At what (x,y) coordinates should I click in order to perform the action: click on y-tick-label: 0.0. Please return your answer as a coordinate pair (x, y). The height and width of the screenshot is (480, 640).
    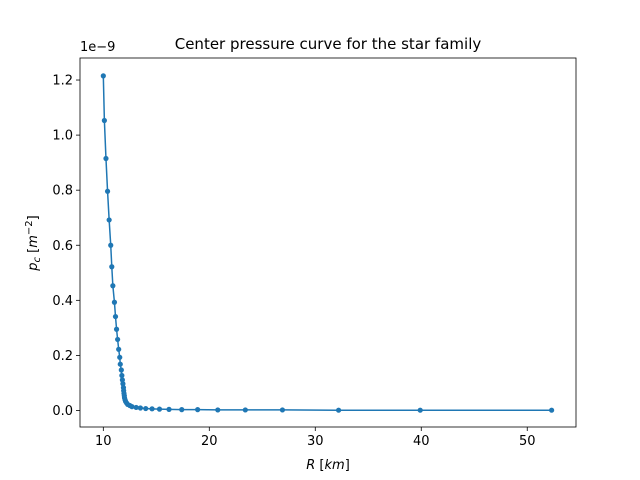
    Looking at the image, I should click on (62, 411).